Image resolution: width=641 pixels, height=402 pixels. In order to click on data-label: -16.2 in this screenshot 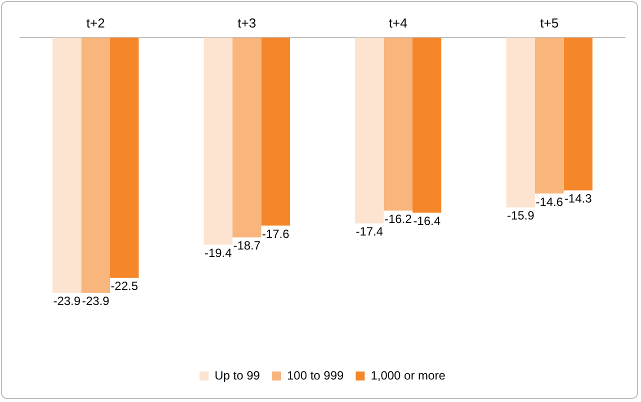, I will do `click(398, 219)`.